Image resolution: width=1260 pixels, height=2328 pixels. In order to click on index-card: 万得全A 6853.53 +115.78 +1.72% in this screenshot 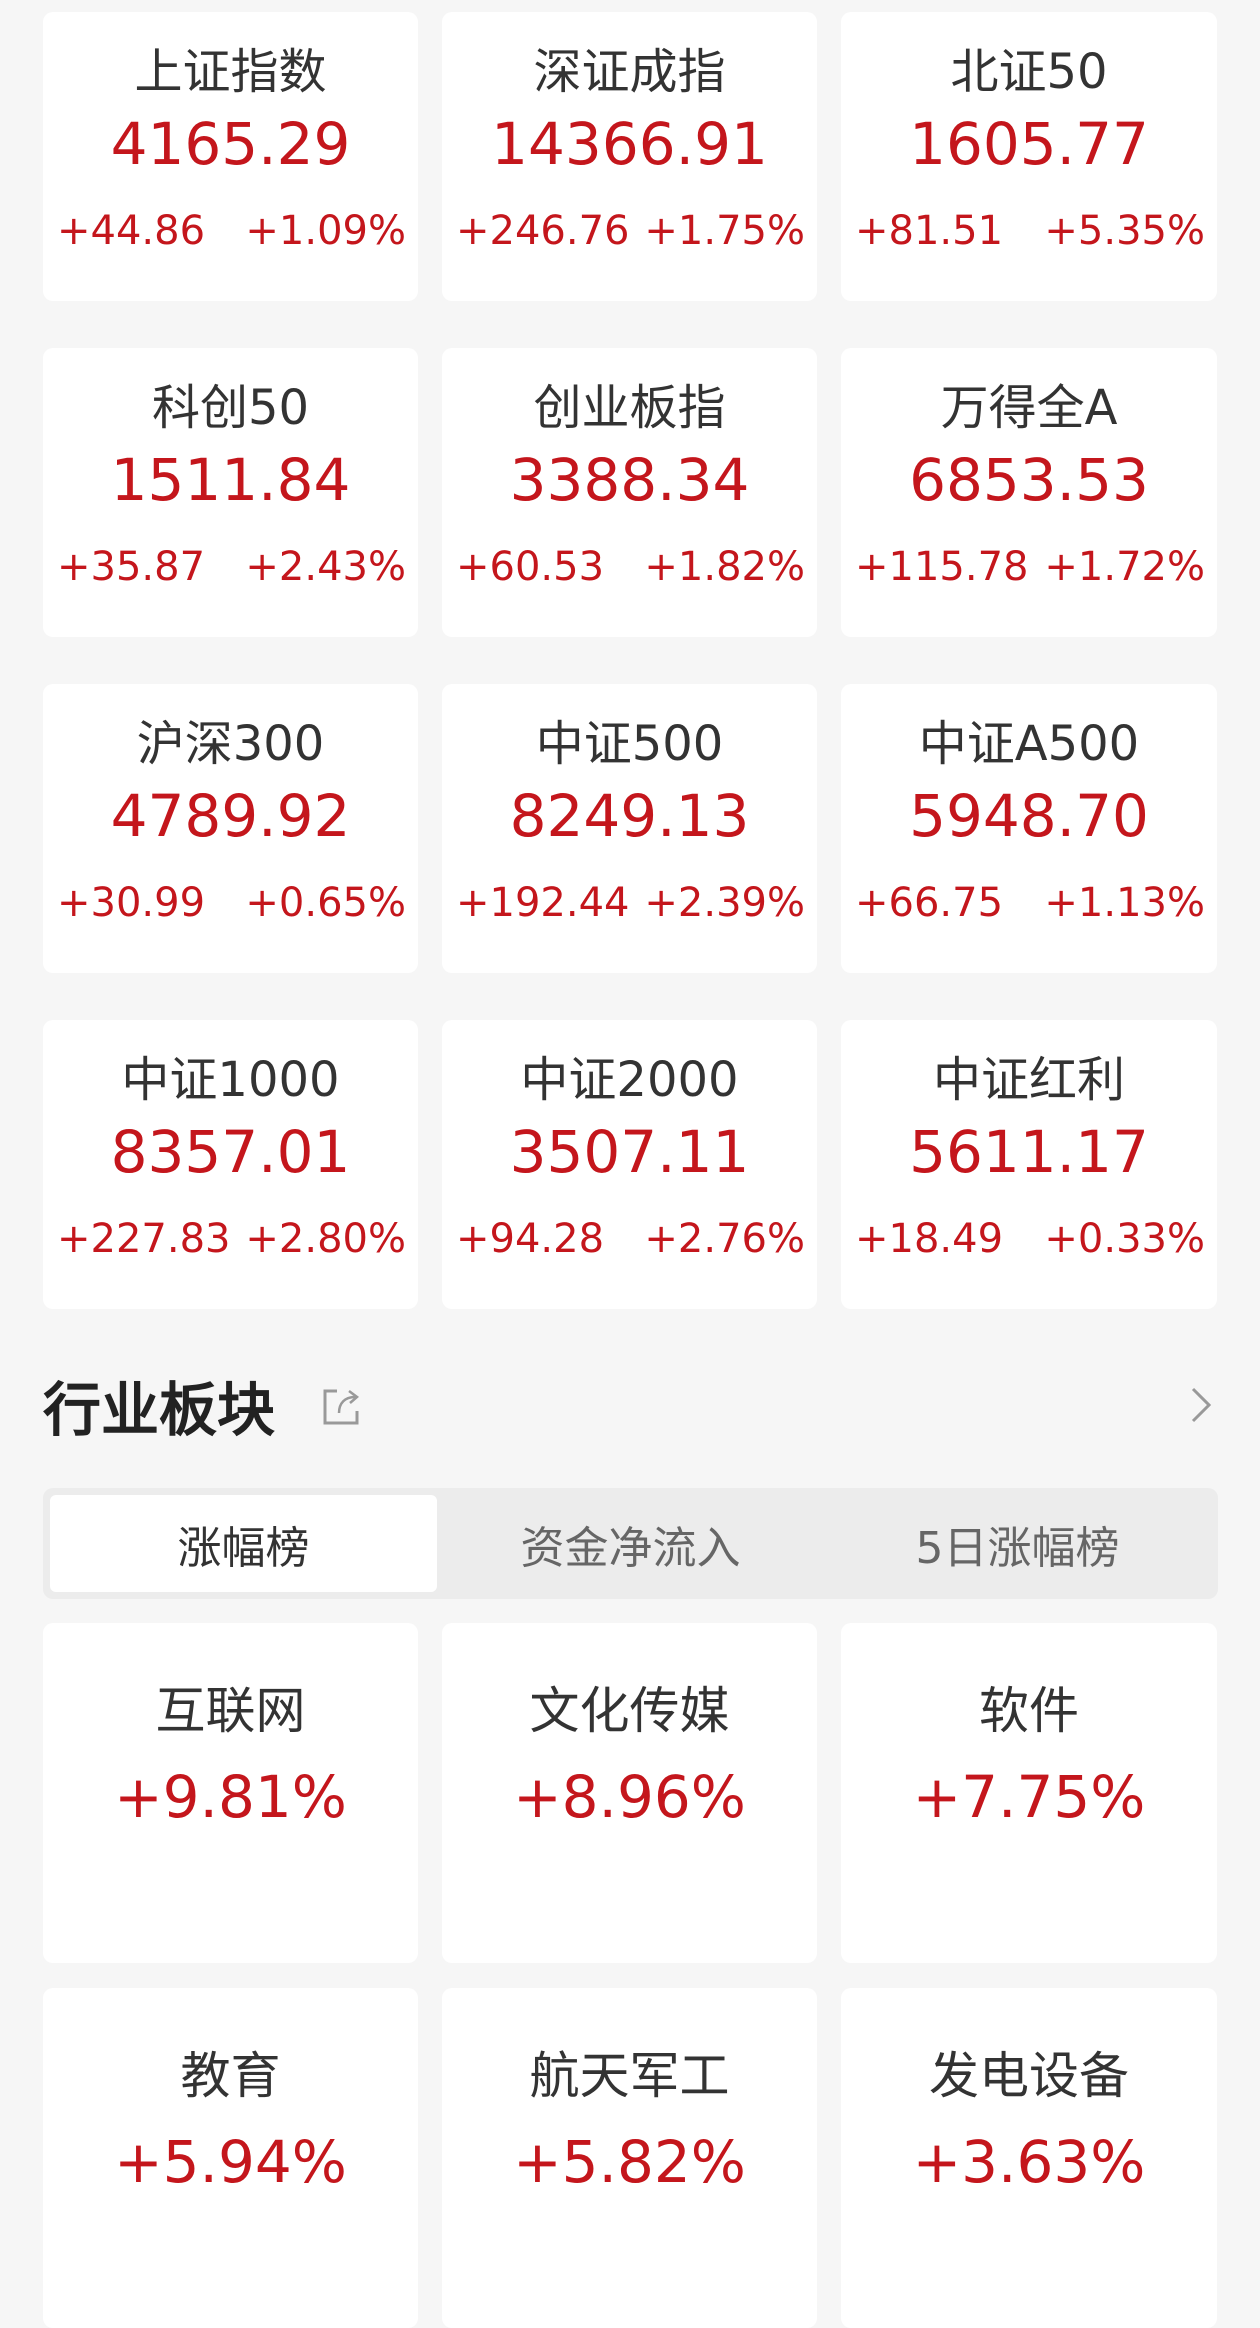, I will do `click(1029, 492)`.